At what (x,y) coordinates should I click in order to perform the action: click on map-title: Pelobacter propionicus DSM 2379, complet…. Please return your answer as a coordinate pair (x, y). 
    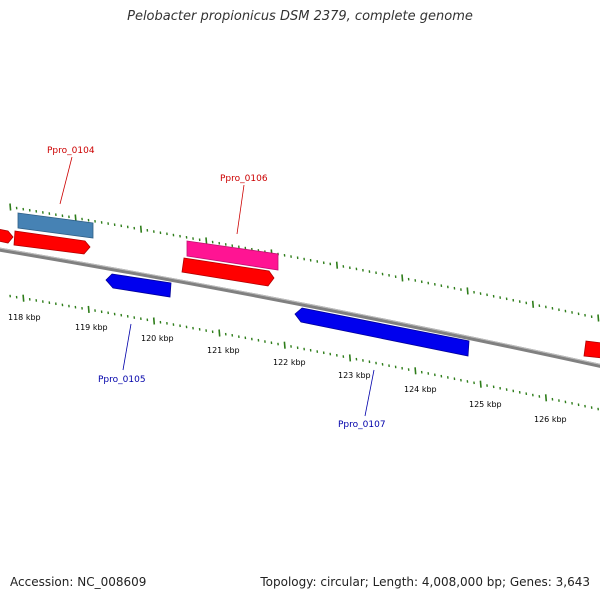
    Looking at the image, I should click on (300, 16).